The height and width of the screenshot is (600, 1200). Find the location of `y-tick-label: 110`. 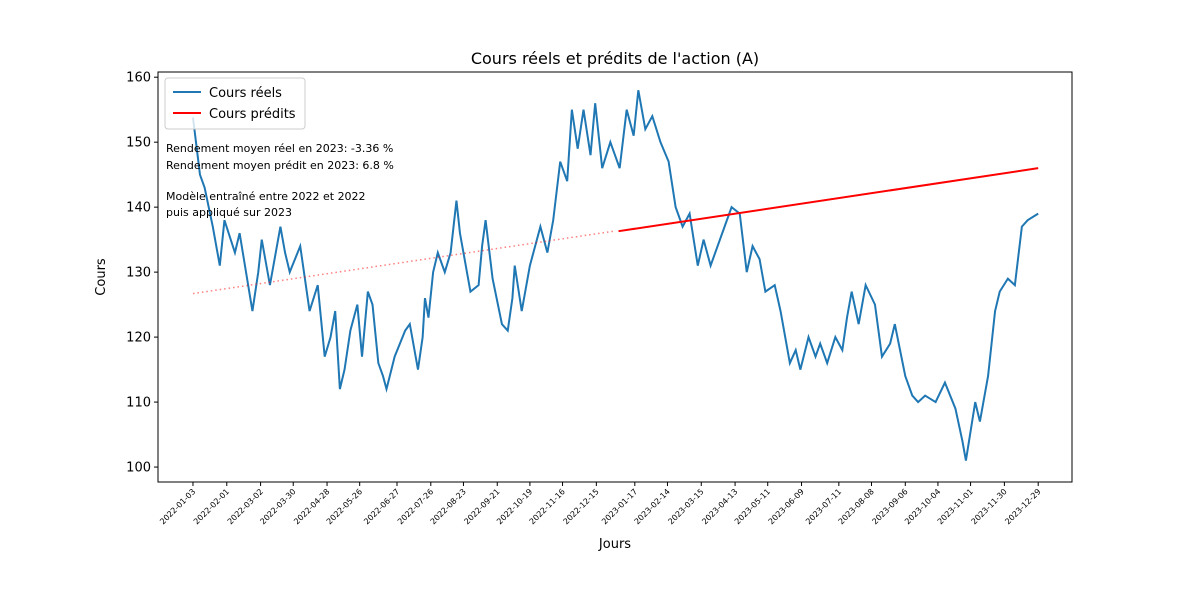

y-tick-label: 110 is located at coordinates (138, 403).